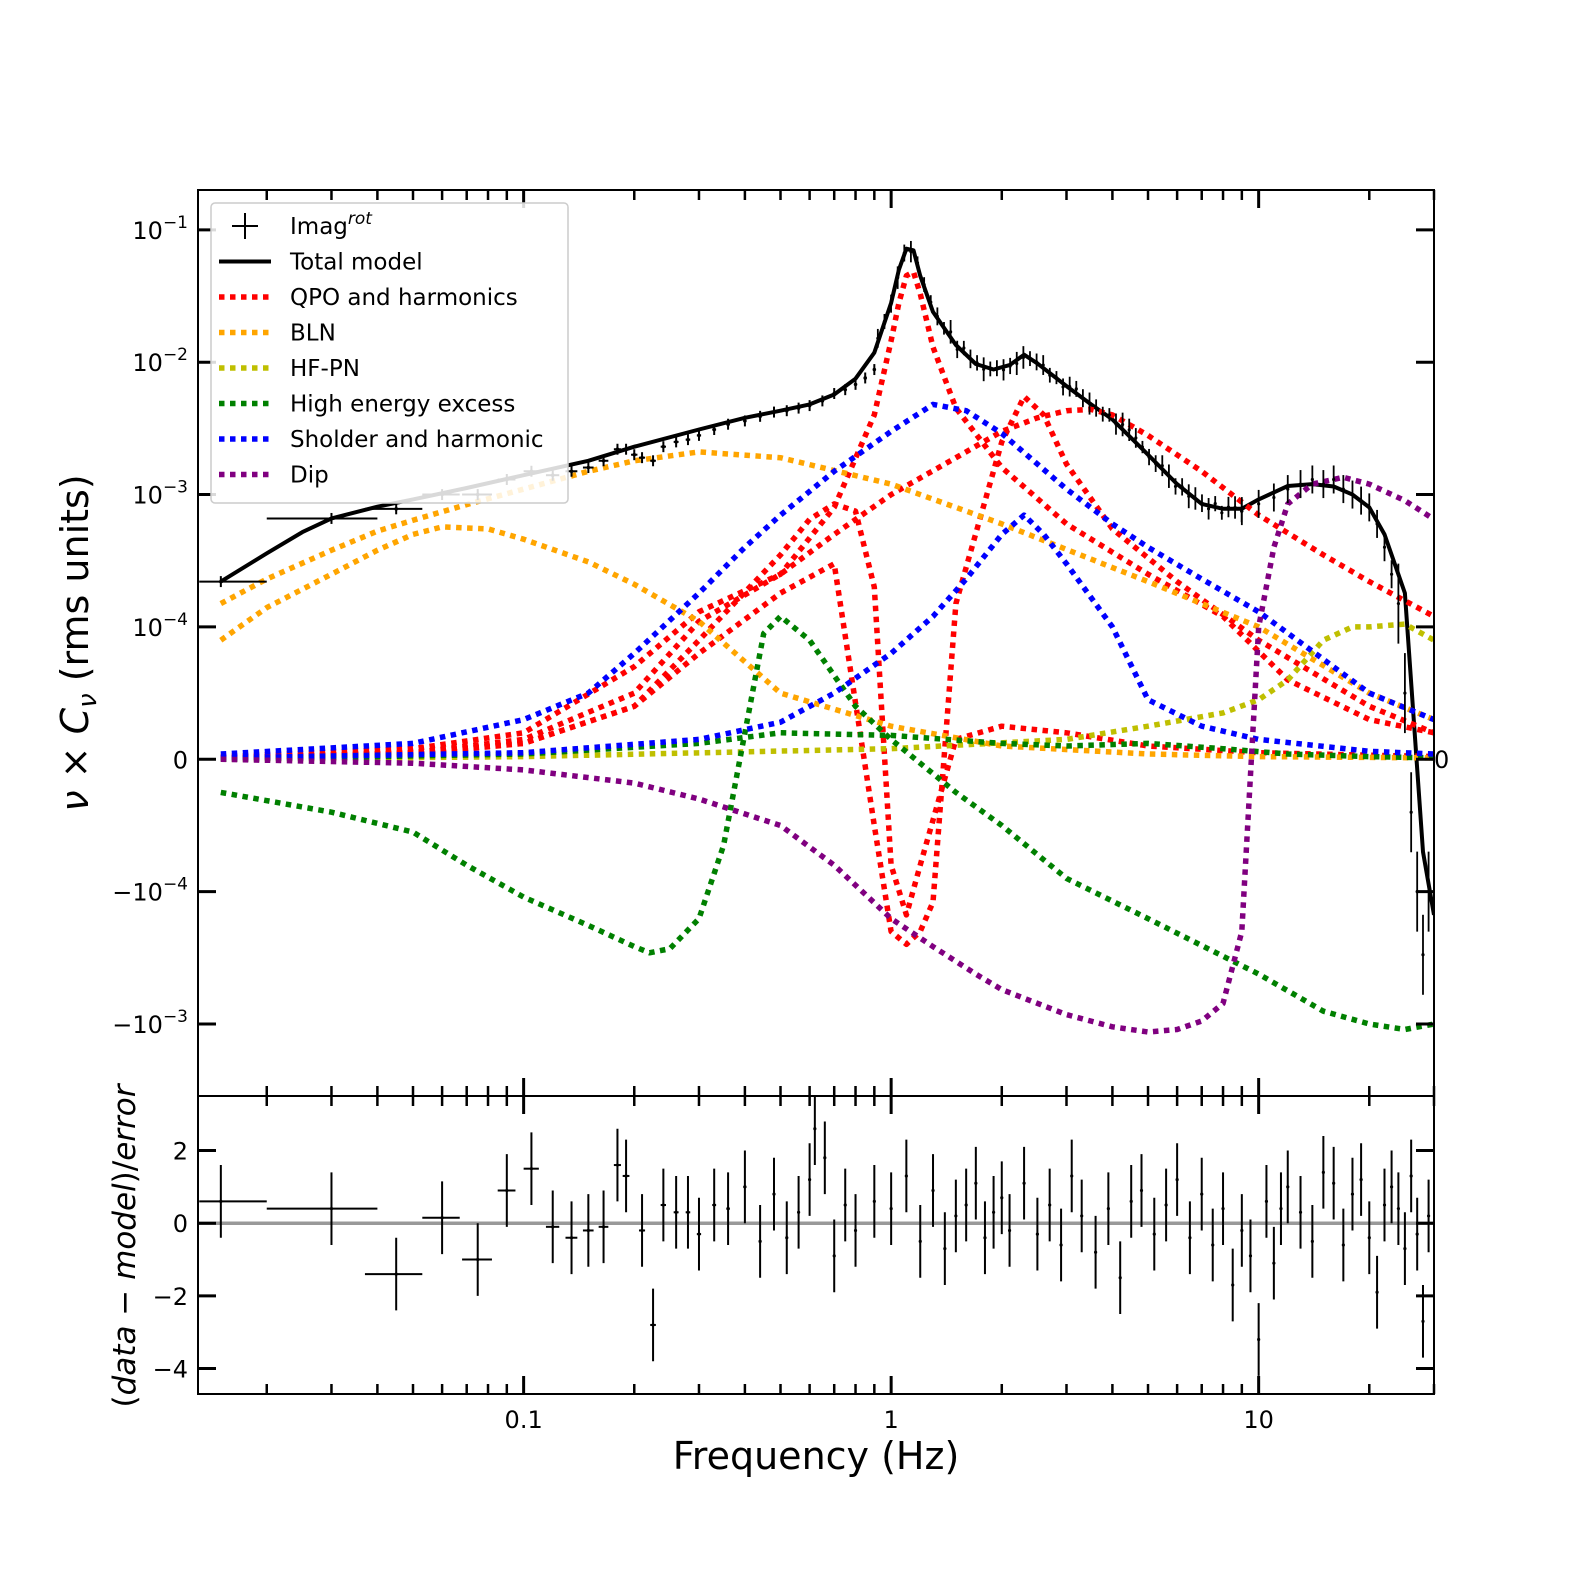  I want to click on legend-entry-hee: High energy excess, so click(367, 405).